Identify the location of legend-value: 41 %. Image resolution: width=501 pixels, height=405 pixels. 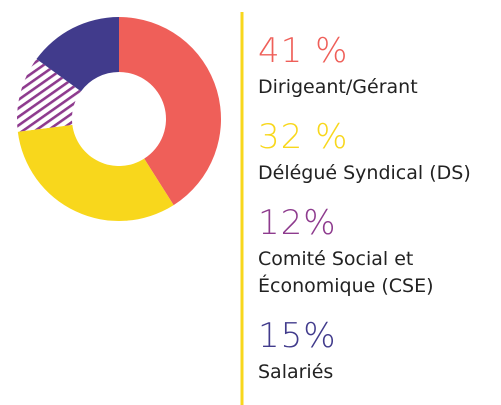
(303, 51).